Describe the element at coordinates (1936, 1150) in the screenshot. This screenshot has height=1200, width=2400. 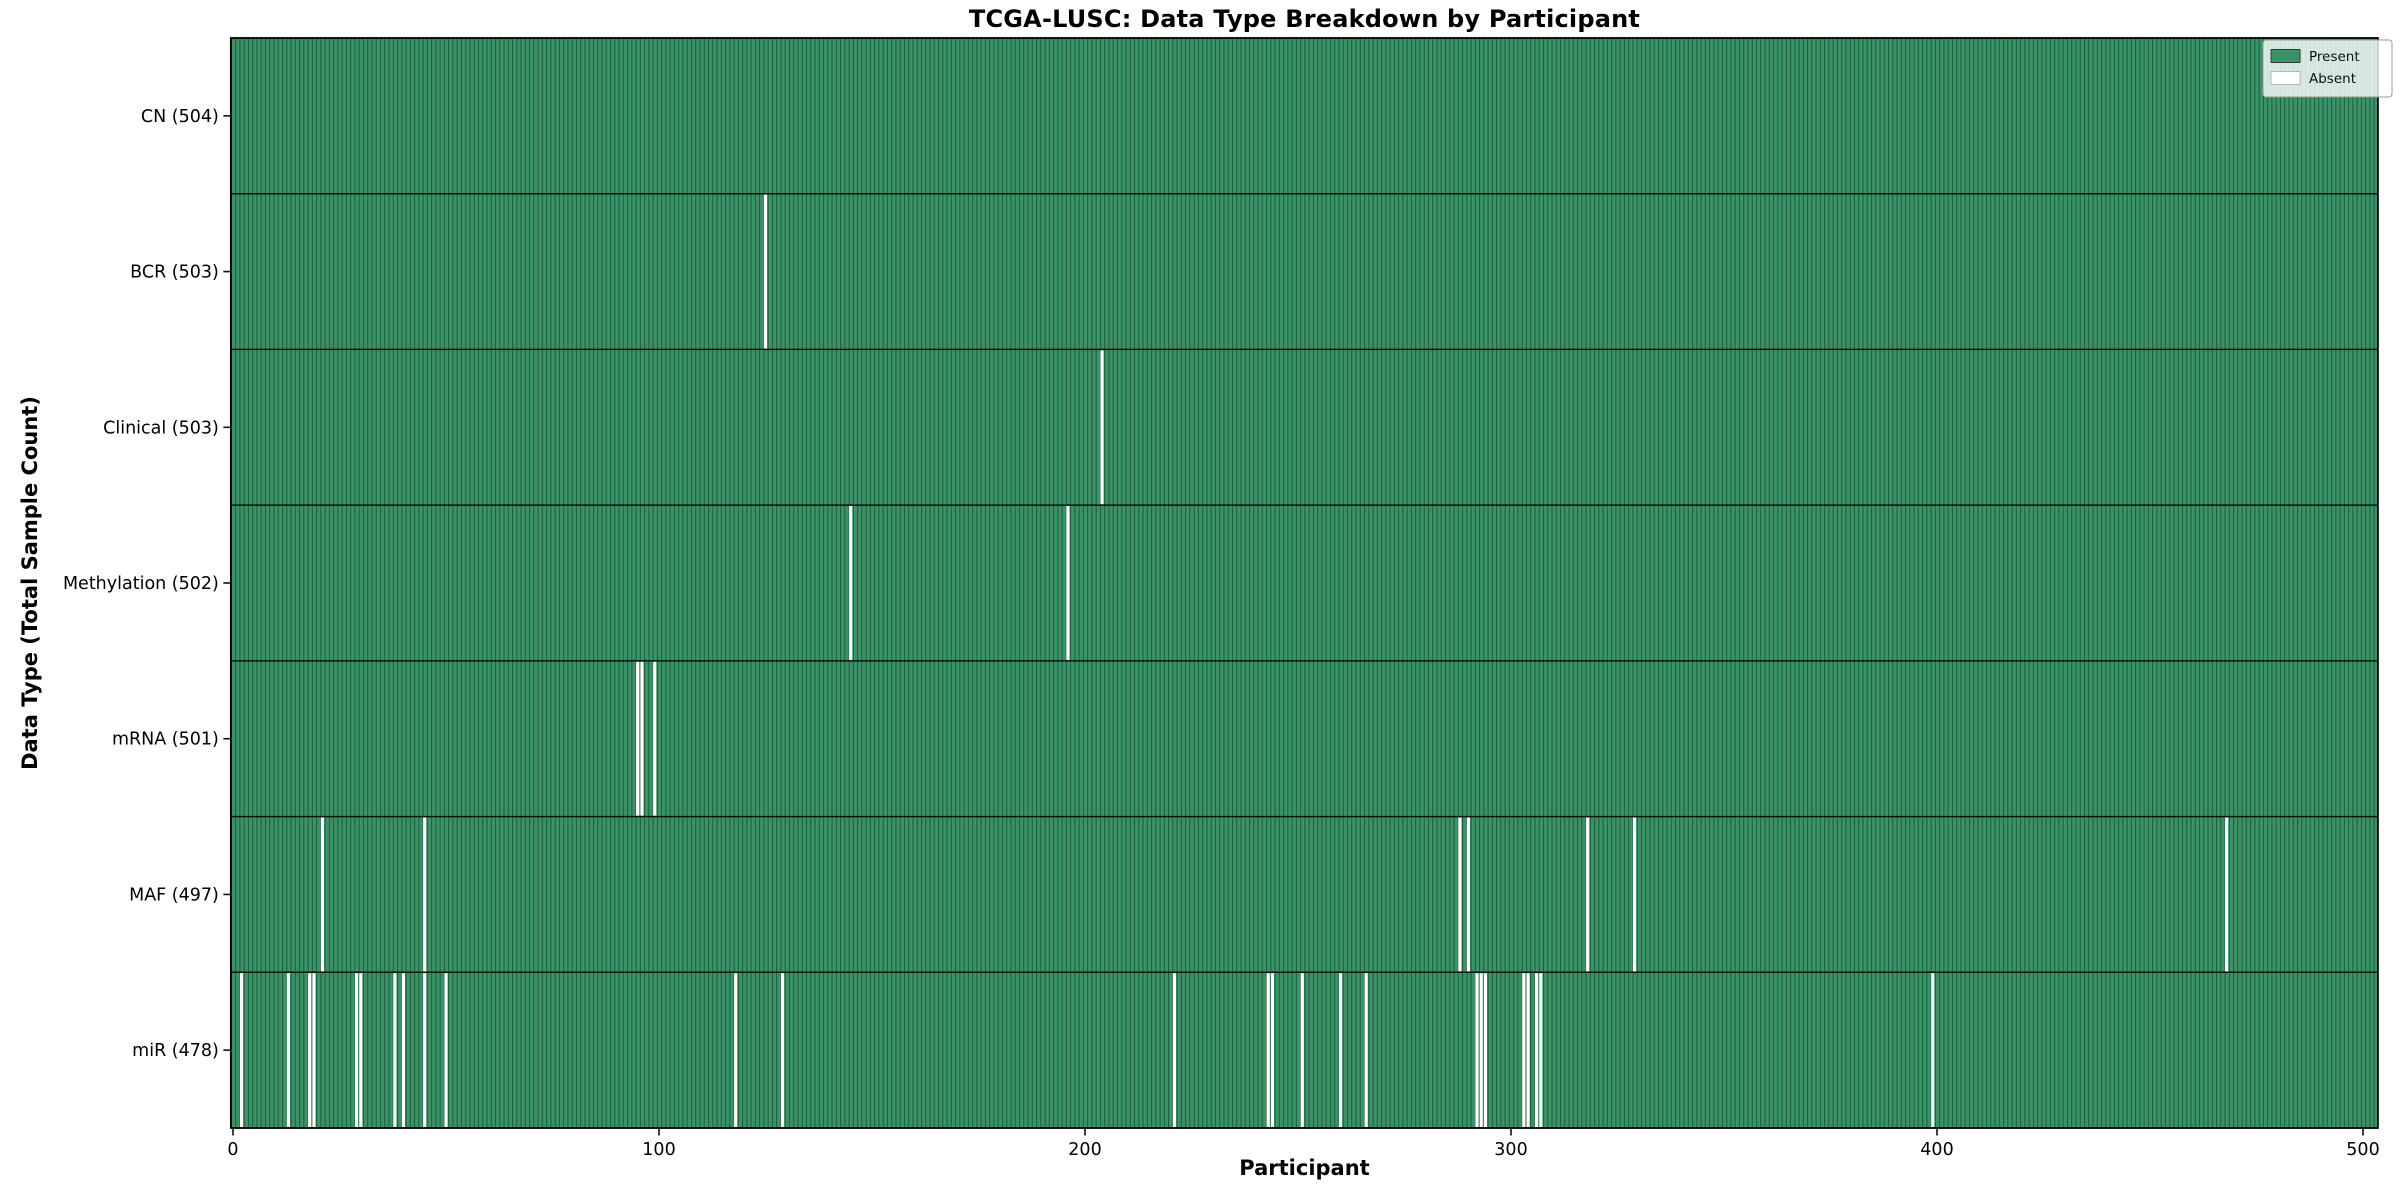
I see `x-tick-label-400: 400` at that location.